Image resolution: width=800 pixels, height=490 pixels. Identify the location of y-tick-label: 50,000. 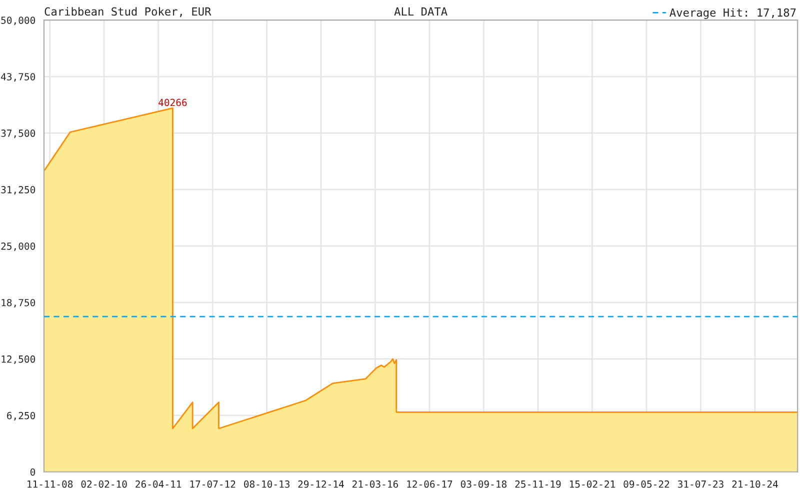
(18, 21).